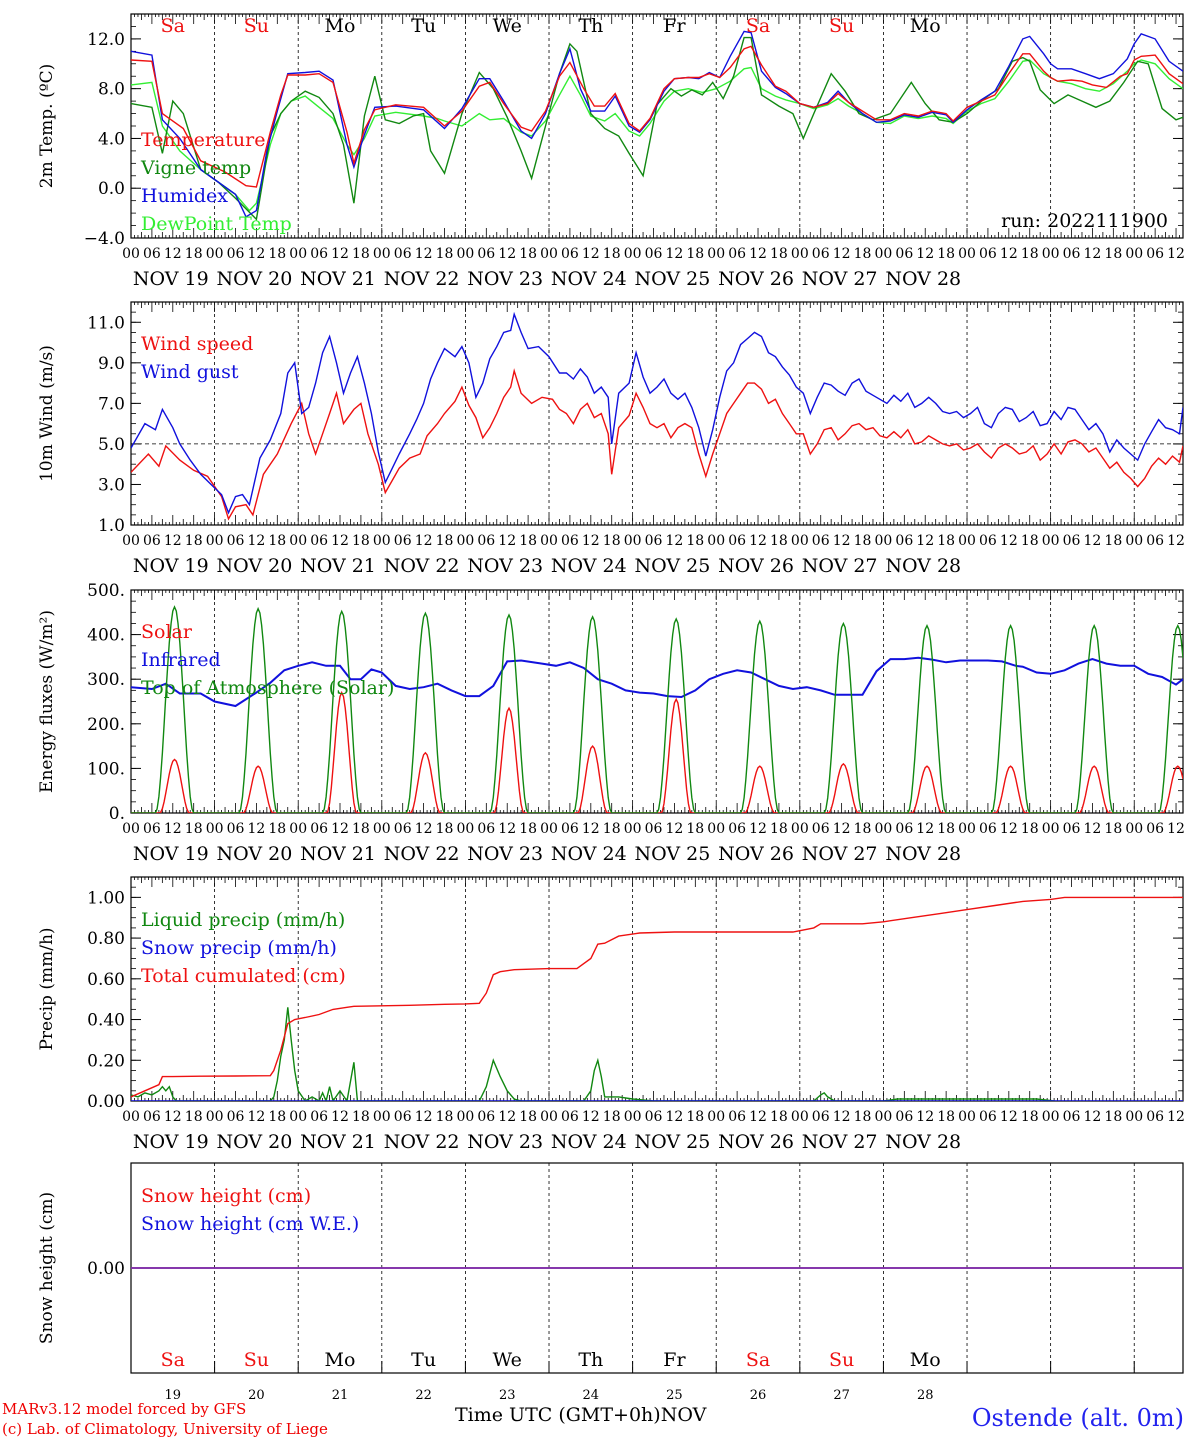 This screenshot has height=1440, width=1194. I want to click on y-tick-label: 5.0, so click(111, 445).